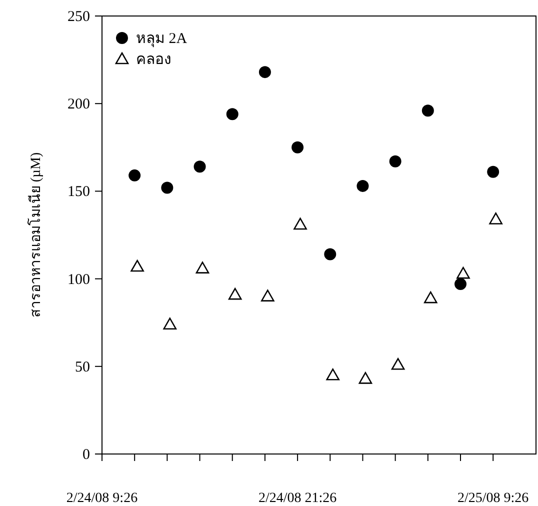 The height and width of the screenshot is (506, 538). What do you see at coordinates (297, 498) in the screenshot?
I see `x-tick-label: 2/24/08 21:26` at bounding box center [297, 498].